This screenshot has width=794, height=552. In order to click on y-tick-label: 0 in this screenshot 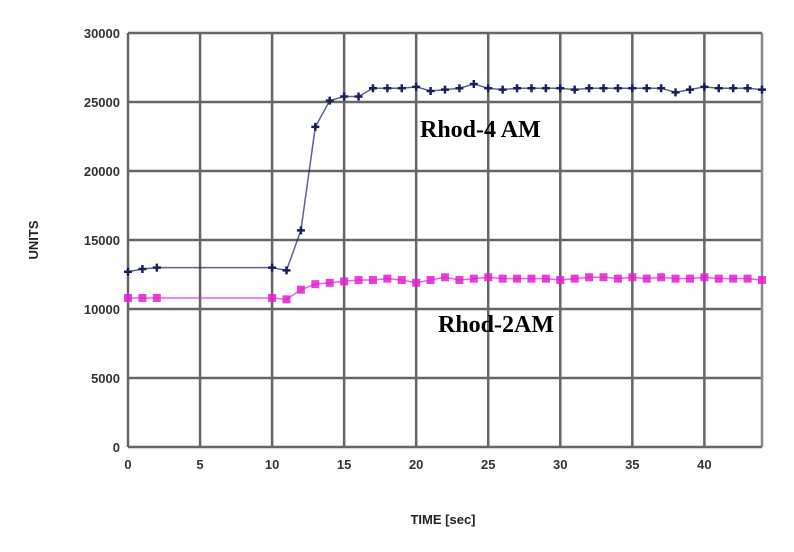, I will do `click(116, 447)`.